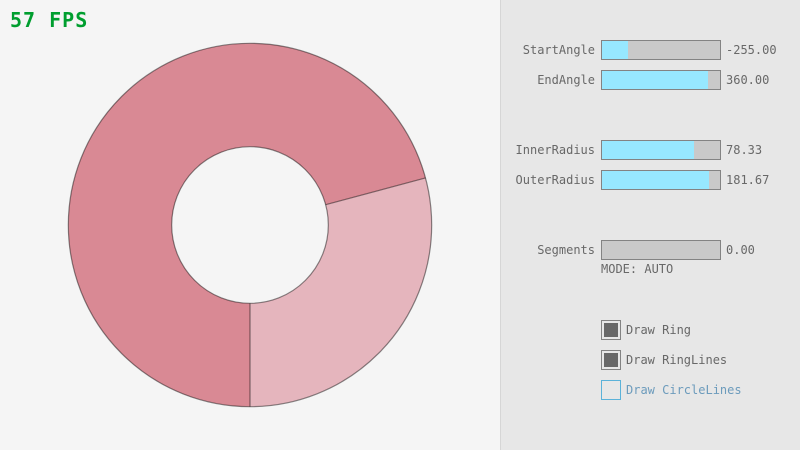  Describe the element at coordinates (615, 50) in the screenshot. I see `start-angle-slider-fill` at that location.